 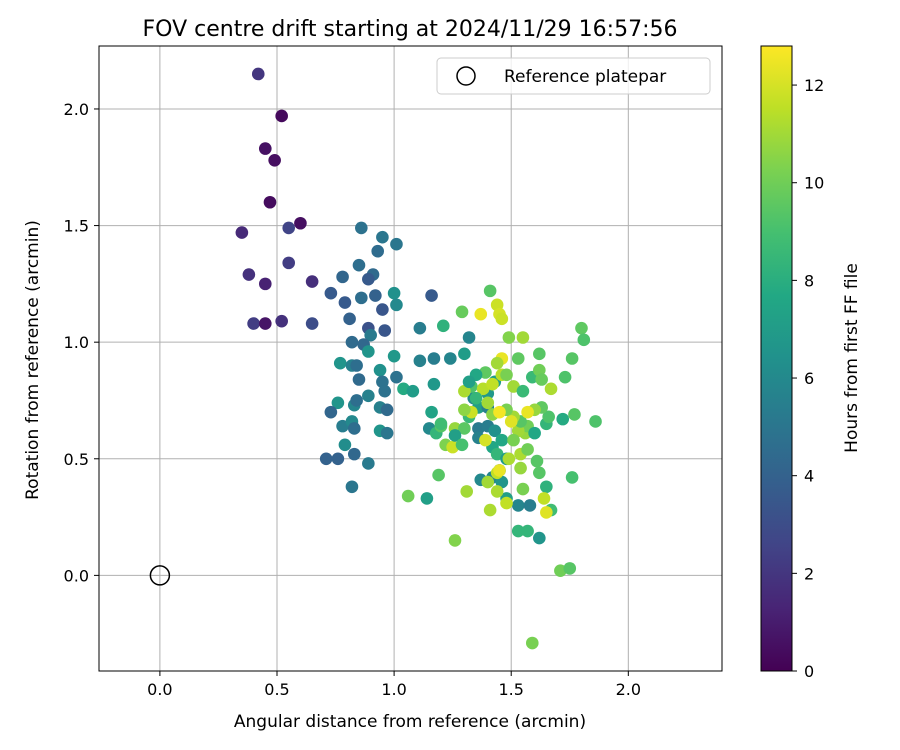 What do you see at coordinates (814, 183) in the screenshot?
I see `colorbar-tick-label: 10` at bounding box center [814, 183].